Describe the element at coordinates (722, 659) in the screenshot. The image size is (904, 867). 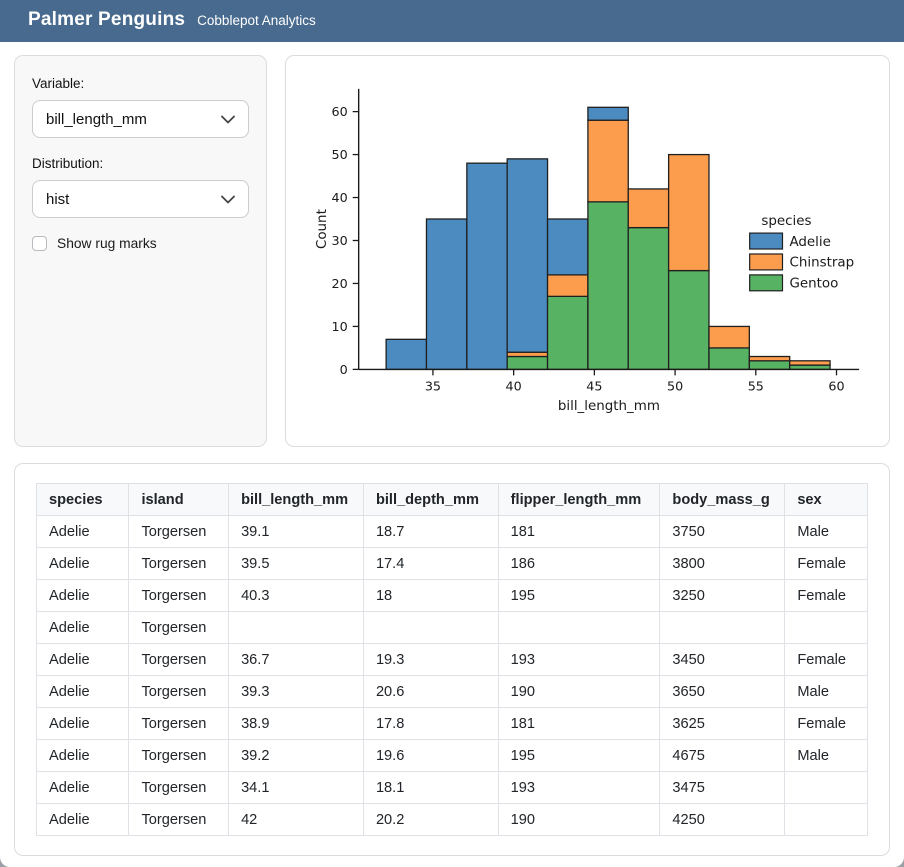
I see `table-cell: 3450` at that location.